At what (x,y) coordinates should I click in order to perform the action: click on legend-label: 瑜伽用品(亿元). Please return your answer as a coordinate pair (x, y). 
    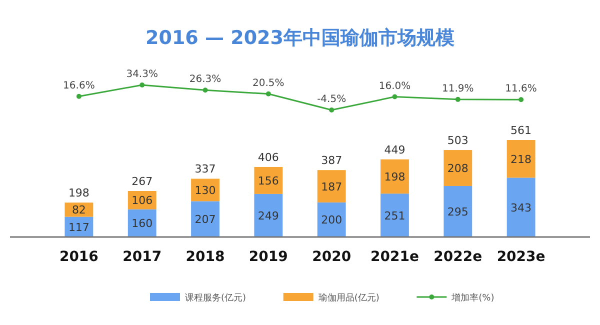
    Looking at the image, I should click on (349, 298).